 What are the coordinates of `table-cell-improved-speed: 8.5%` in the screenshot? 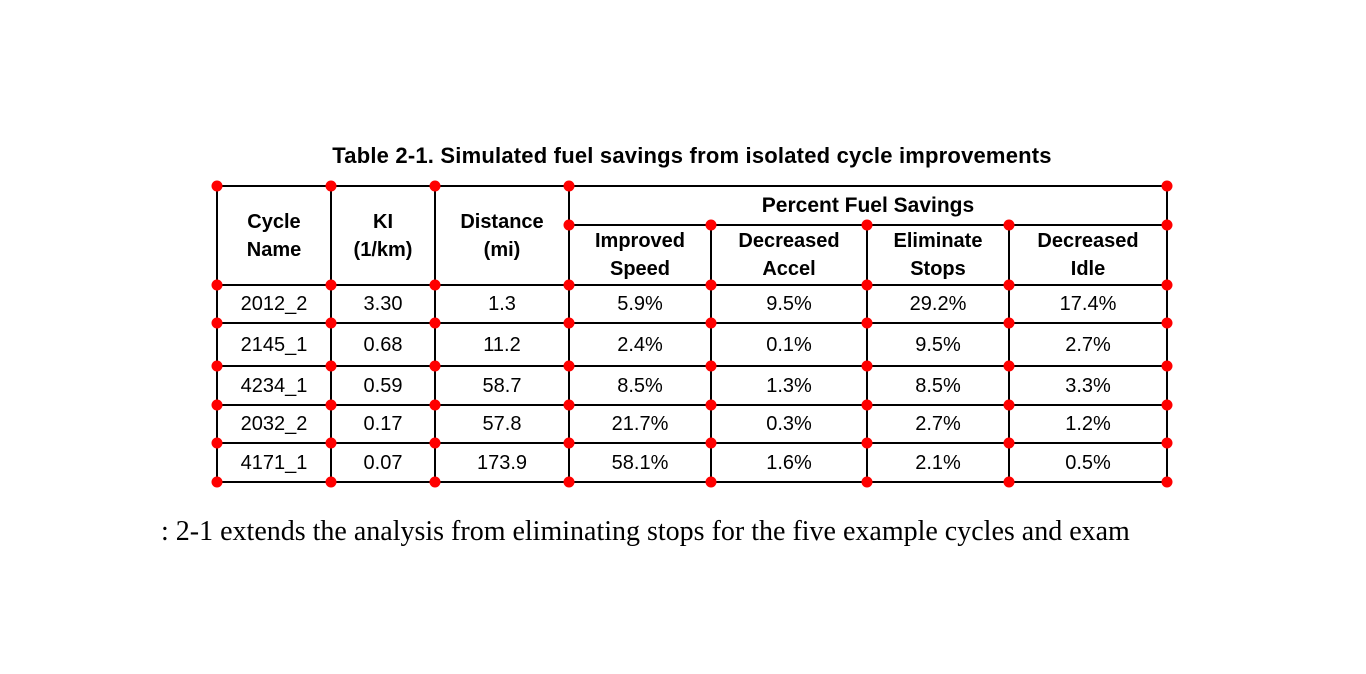 It's located at (640, 385).